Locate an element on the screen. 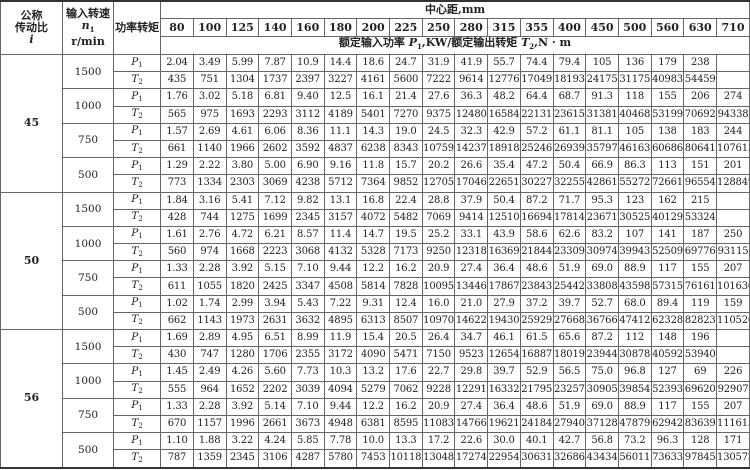 This screenshot has width=750, height=470. torque-value-cell is located at coordinates (733, 217).